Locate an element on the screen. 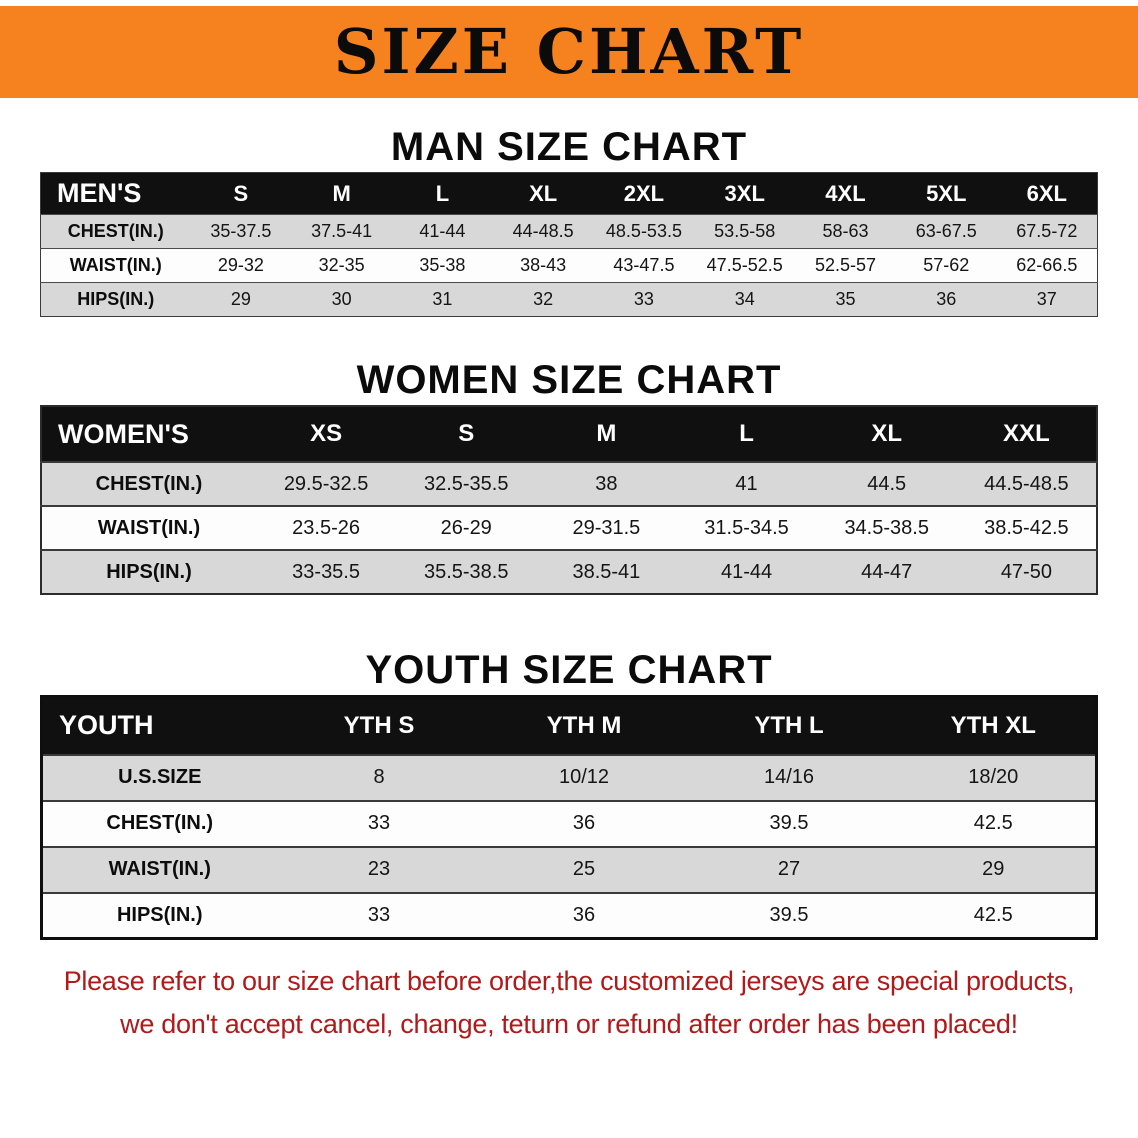 This screenshot has width=1138, height=1138. size-column-header: 4XL is located at coordinates (845, 193).